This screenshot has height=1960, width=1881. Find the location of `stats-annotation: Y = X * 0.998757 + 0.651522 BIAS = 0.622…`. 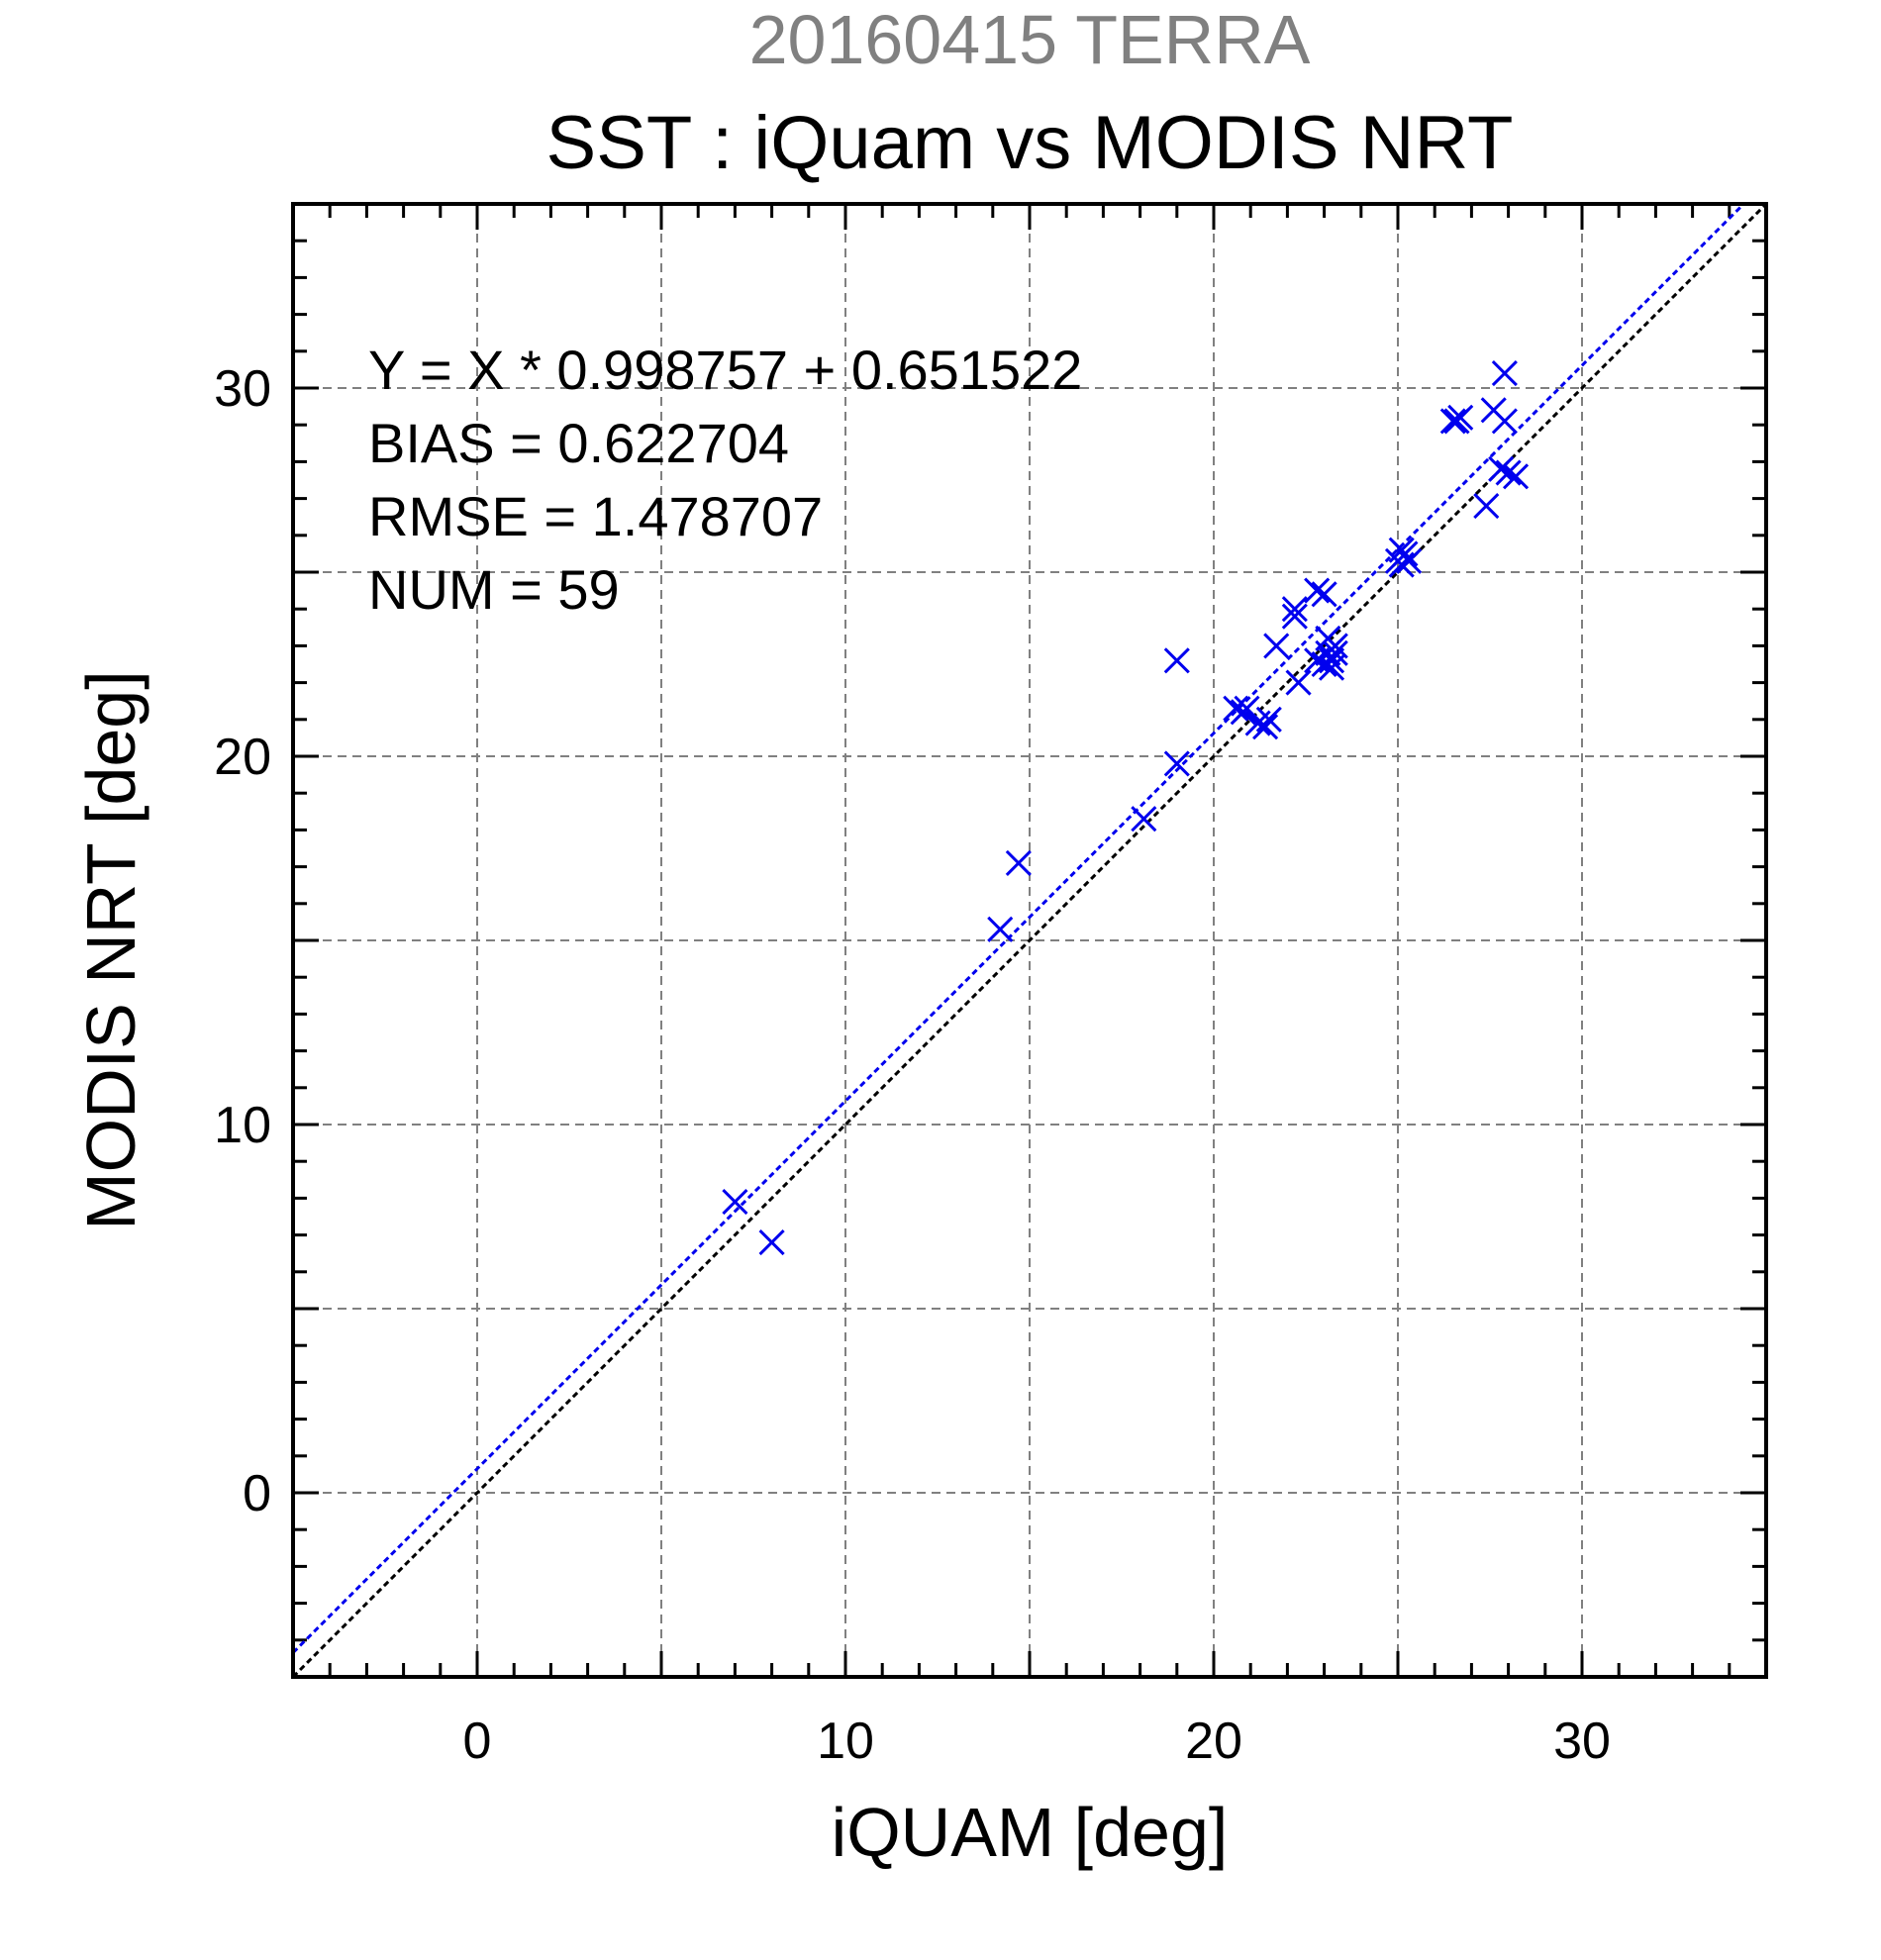

stats-annotation: Y = X * 0.998757 + 0.651522 BIAS = 0.622… is located at coordinates (725, 480).